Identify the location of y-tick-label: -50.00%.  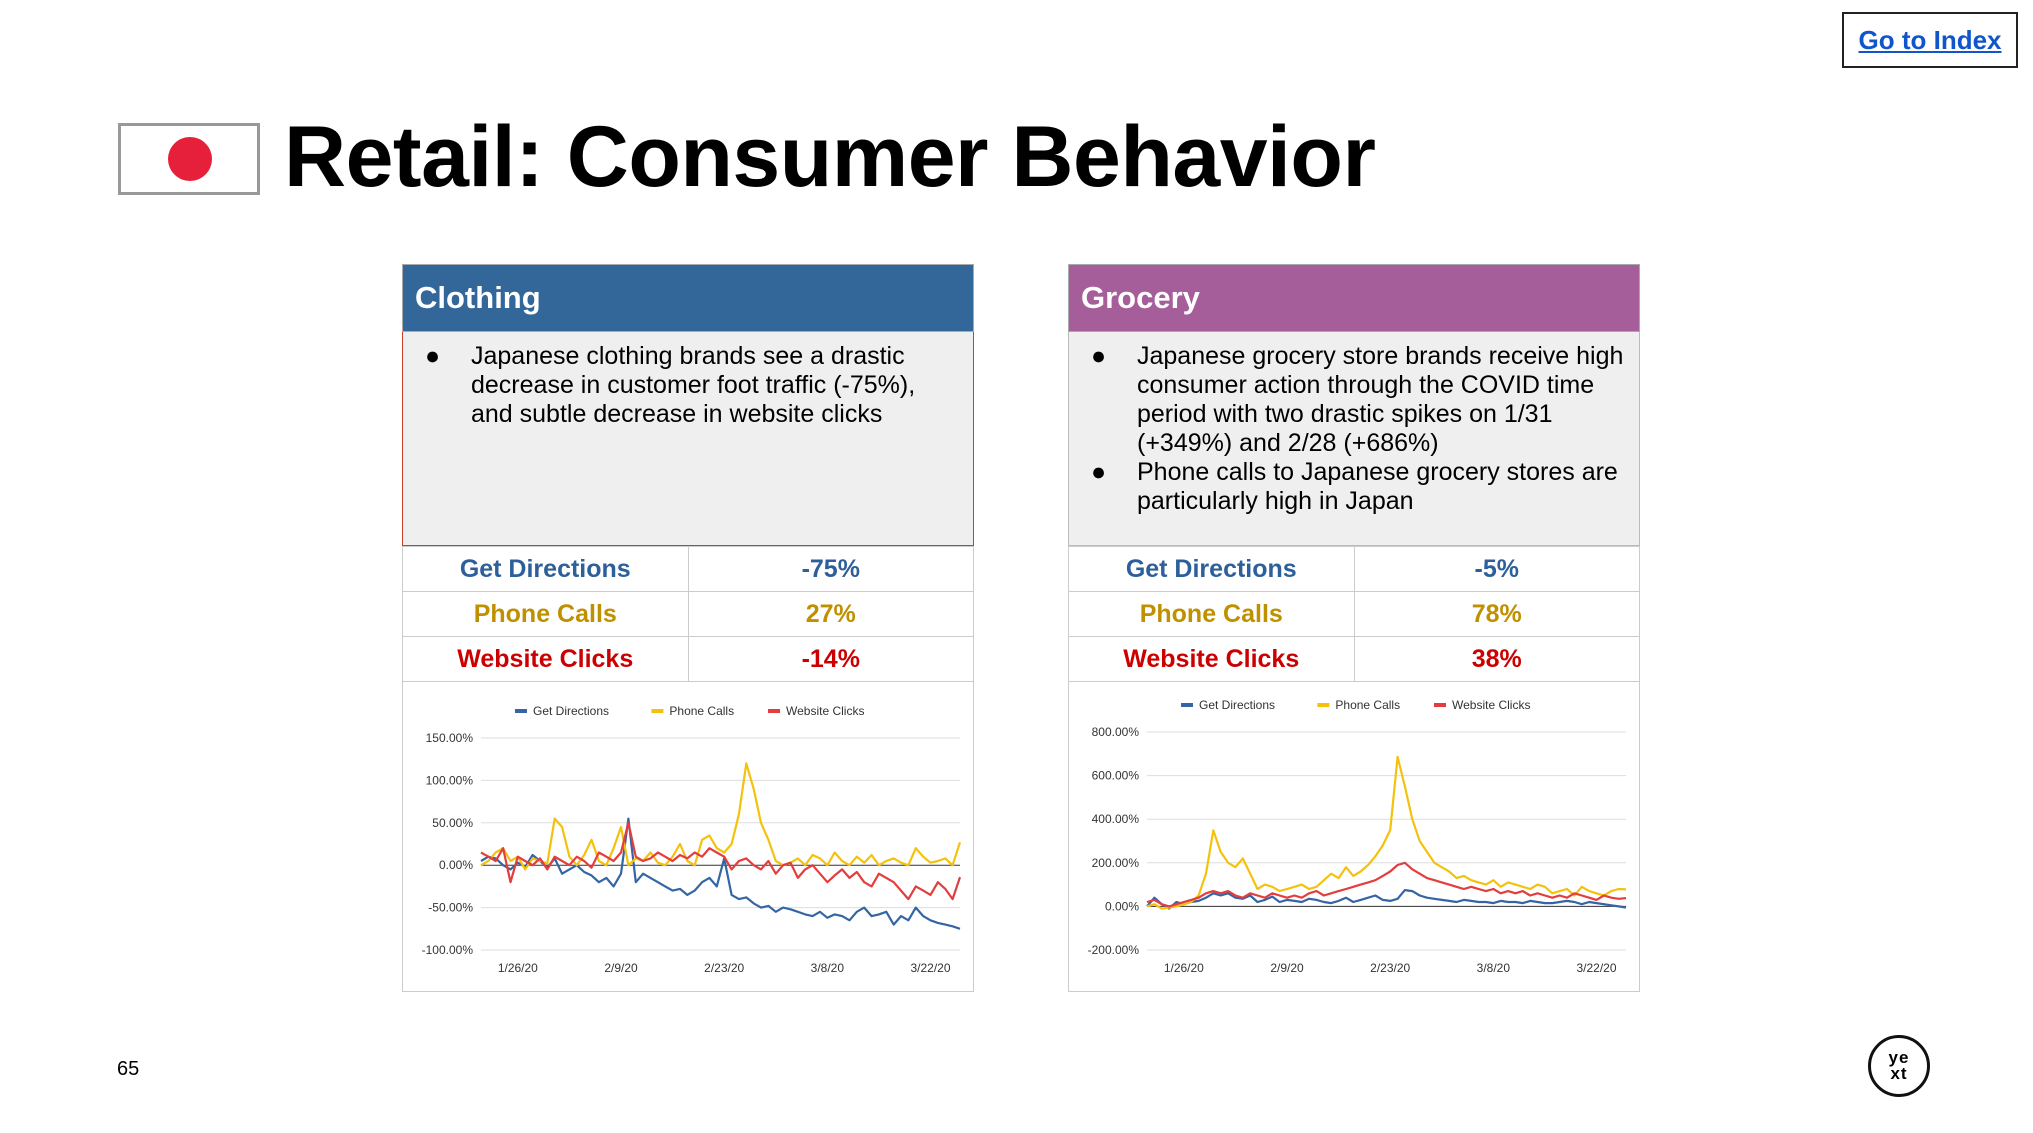
(450, 908).